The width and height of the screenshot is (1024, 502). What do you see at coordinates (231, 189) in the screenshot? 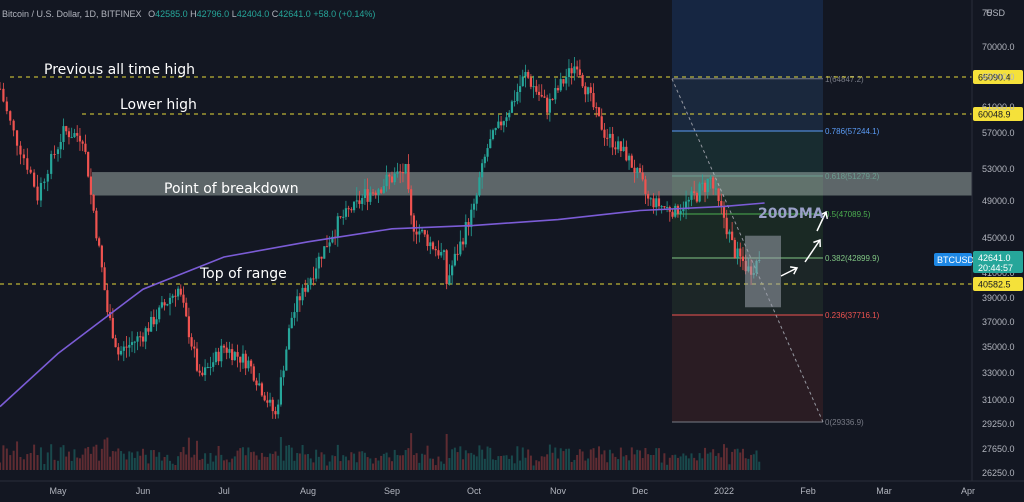
I see `annotation-point-of-breakdown: Point of breakdown` at bounding box center [231, 189].